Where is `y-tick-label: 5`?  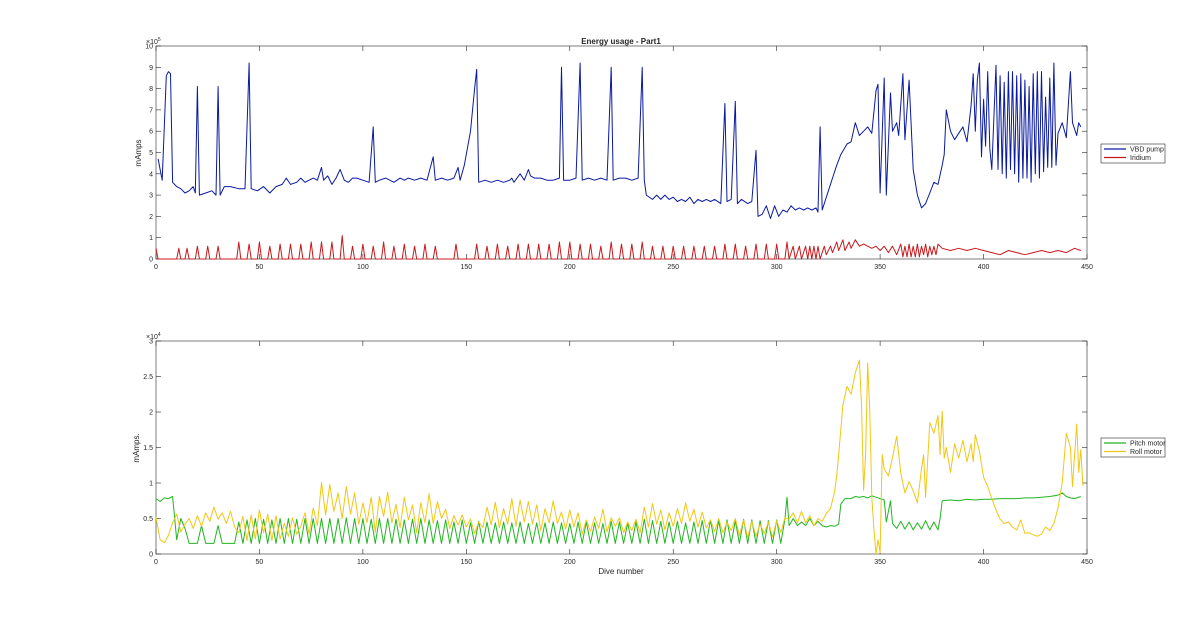
y-tick-label: 5 is located at coordinates (151, 153).